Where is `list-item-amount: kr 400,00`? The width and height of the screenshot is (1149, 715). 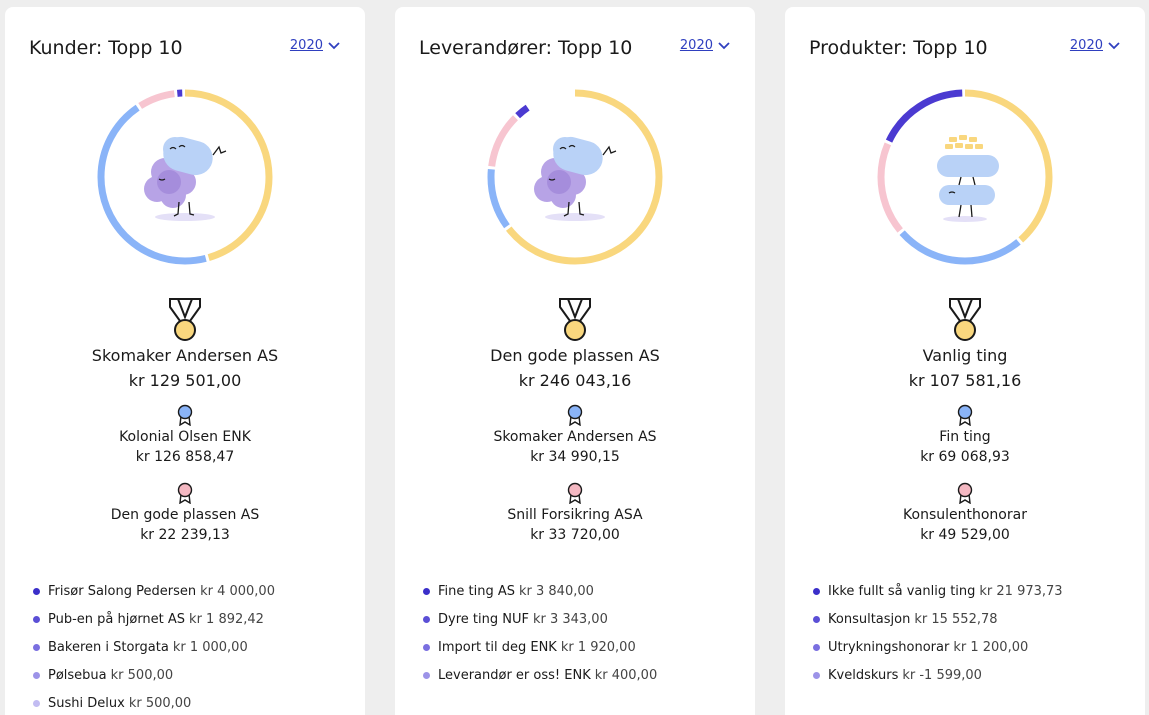 list-item-amount: kr 400,00 is located at coordinates (626, 675).